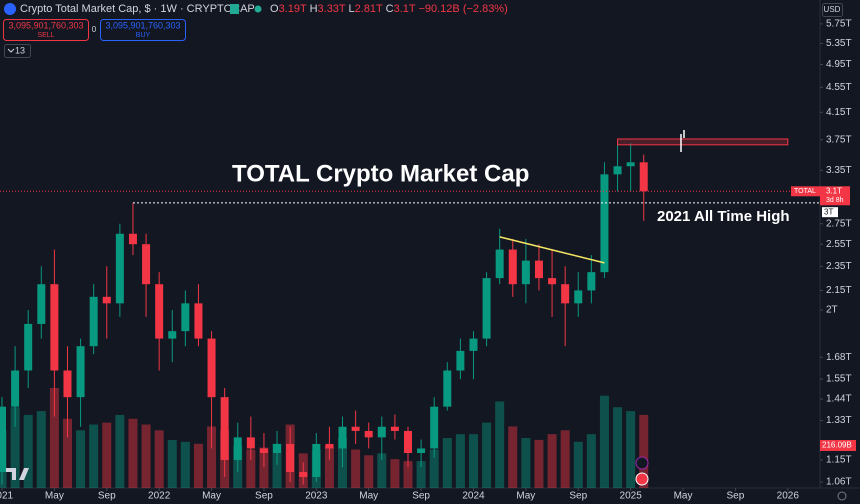 The height and width of the screenshot is (504, 860). I want to click on indicators-toggle, so click(17, 51).